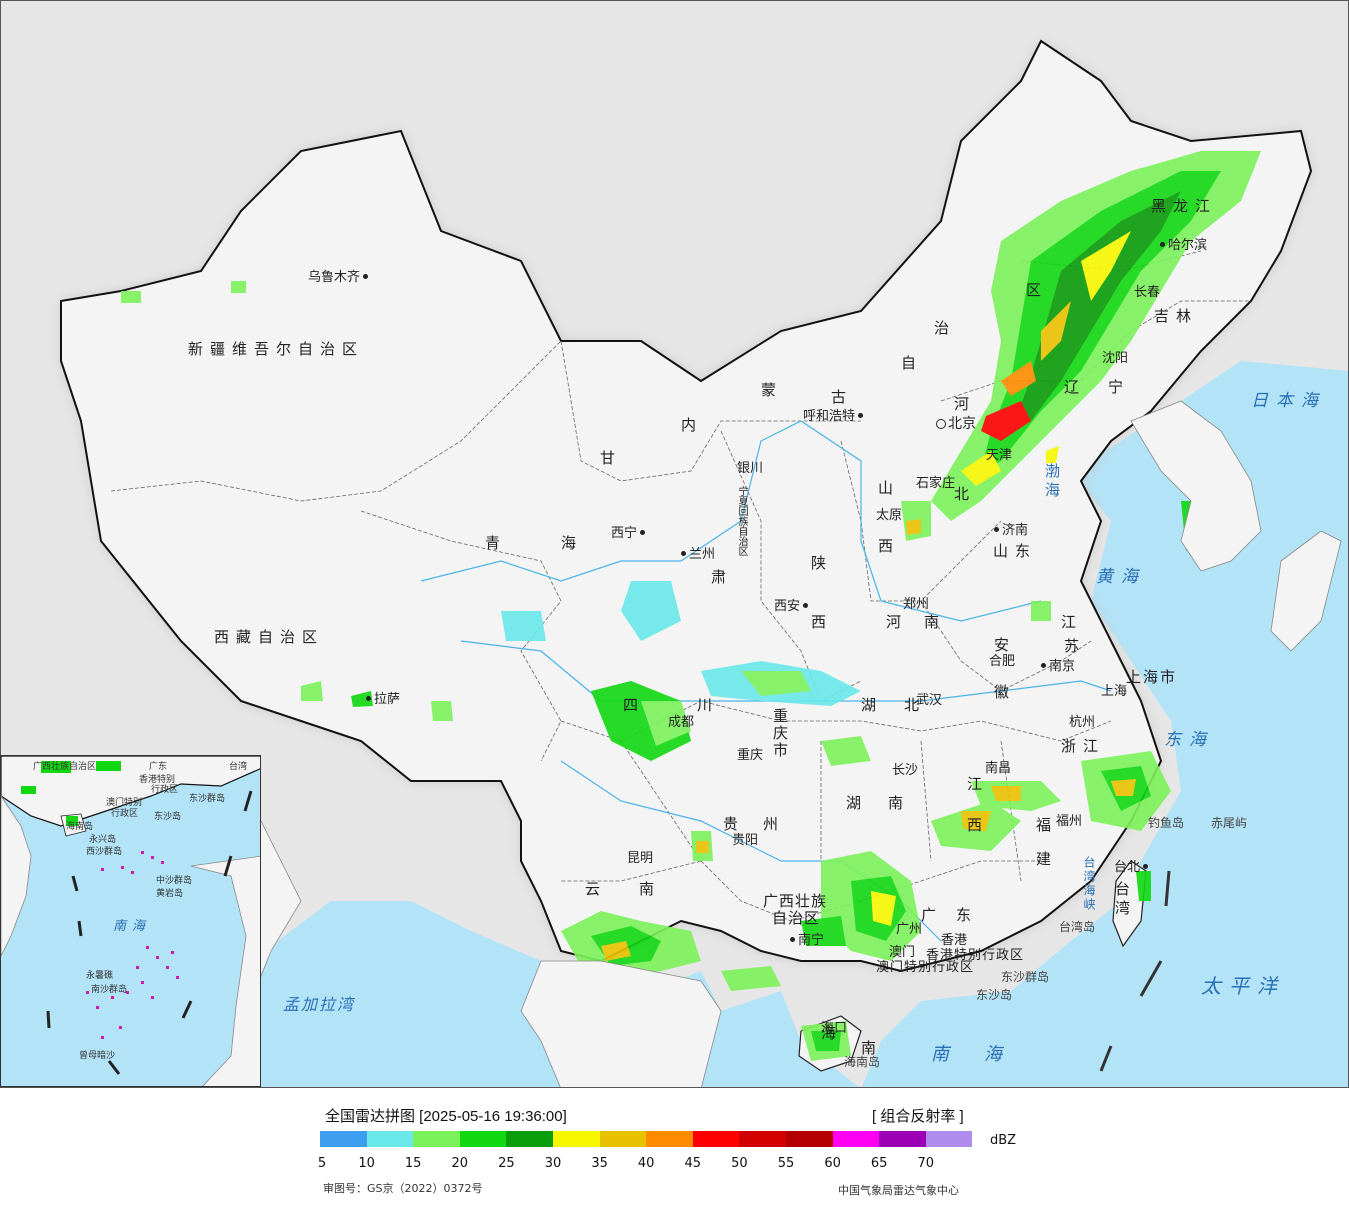  I want to click on legend-unit: dBZ, so click(1003, 1140).